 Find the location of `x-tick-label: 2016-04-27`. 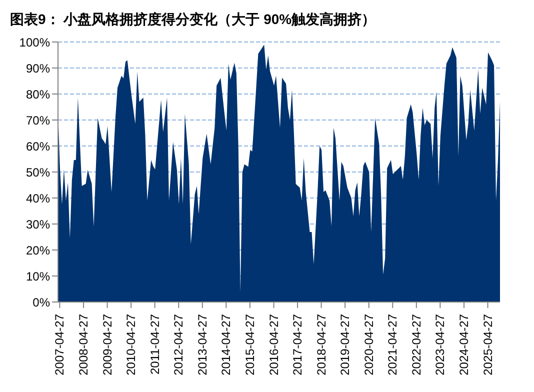

x-tick-label: 2016-04-27 is located at coordinates (273, 345).